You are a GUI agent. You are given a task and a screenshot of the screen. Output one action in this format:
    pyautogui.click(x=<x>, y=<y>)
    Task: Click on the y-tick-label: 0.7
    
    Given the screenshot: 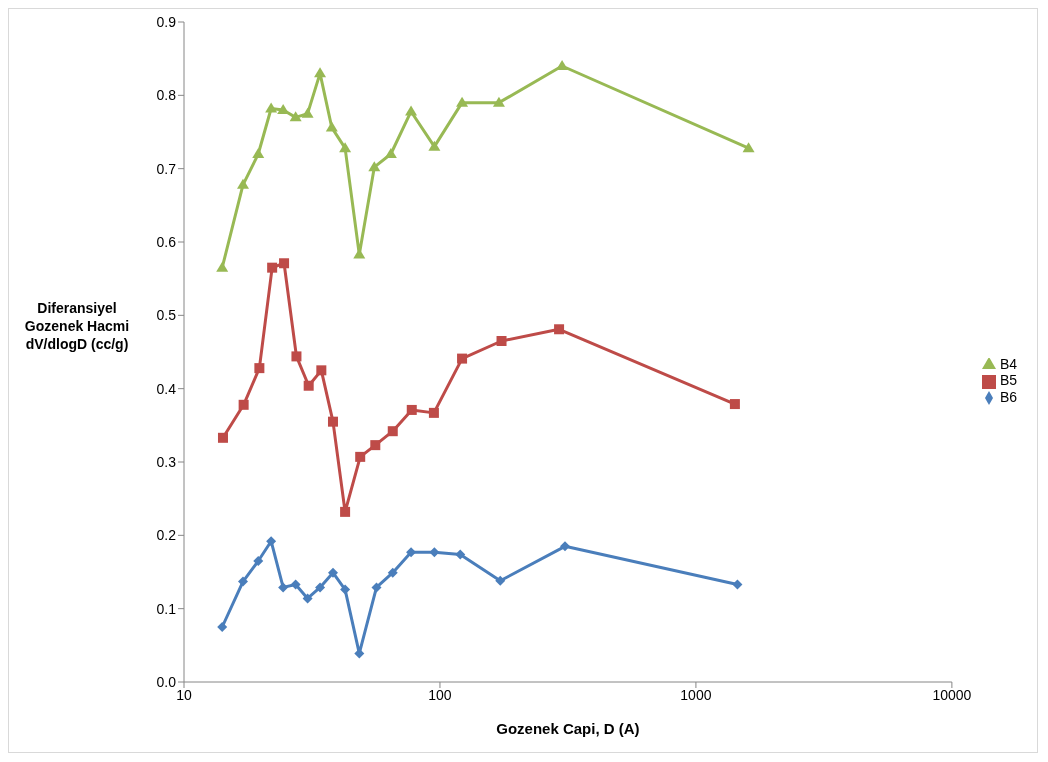 What is the action you would take?
    pyautogui.click(x=166, y=168)
    